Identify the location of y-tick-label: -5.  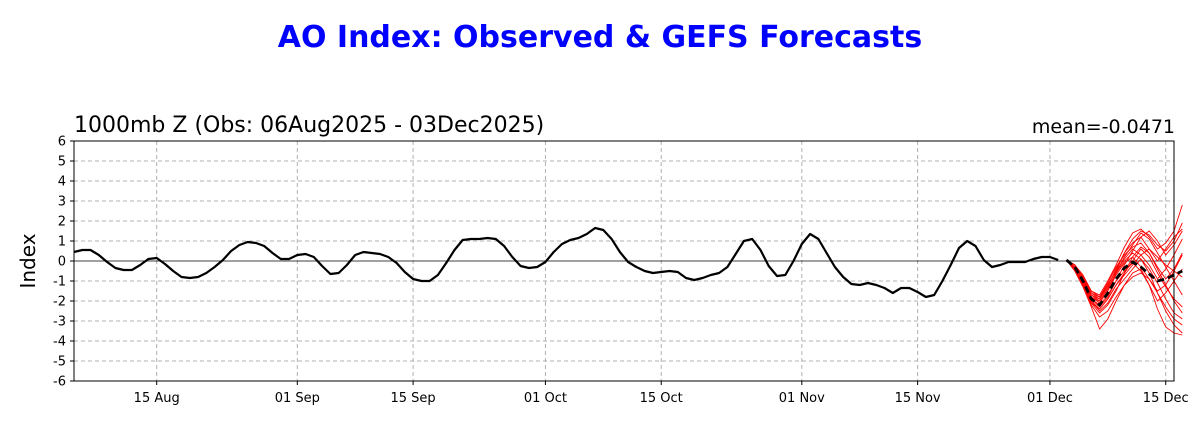
(59, 362).